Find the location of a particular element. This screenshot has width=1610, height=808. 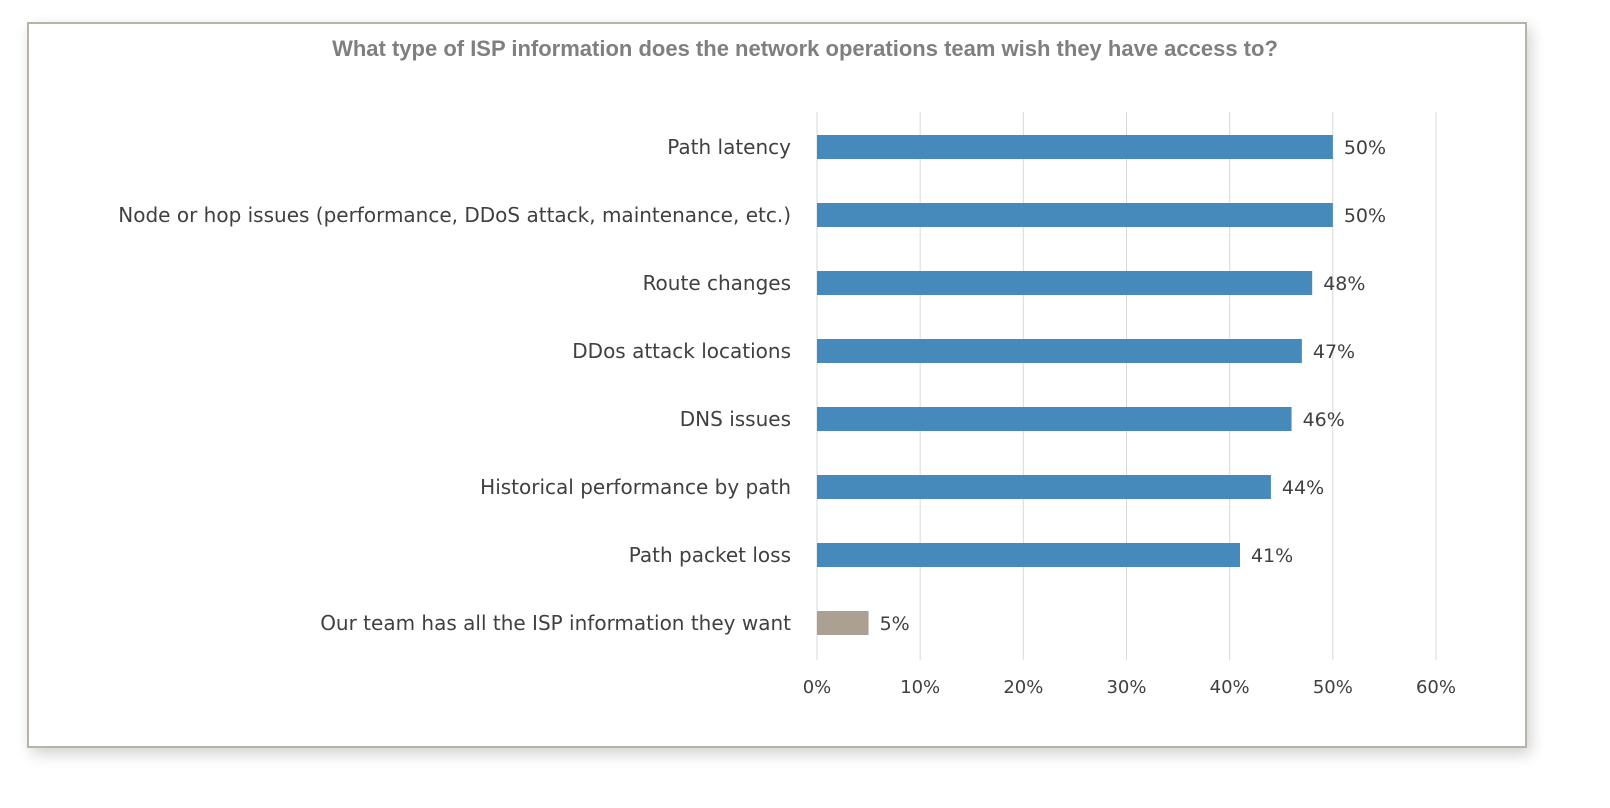

data-label: 48% is located at coordinates (1344, 284).